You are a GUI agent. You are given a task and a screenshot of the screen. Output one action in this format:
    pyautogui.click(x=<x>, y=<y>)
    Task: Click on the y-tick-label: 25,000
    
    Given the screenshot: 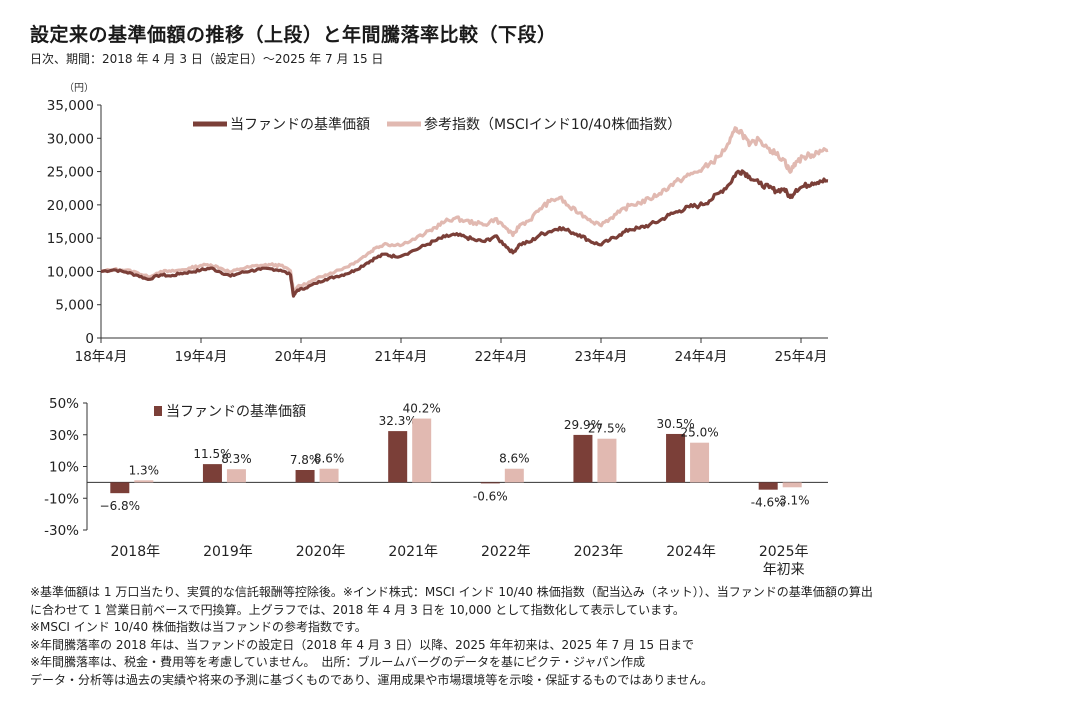 What is the action you would take?
    pyautogui.click(x=70, y=173)
    